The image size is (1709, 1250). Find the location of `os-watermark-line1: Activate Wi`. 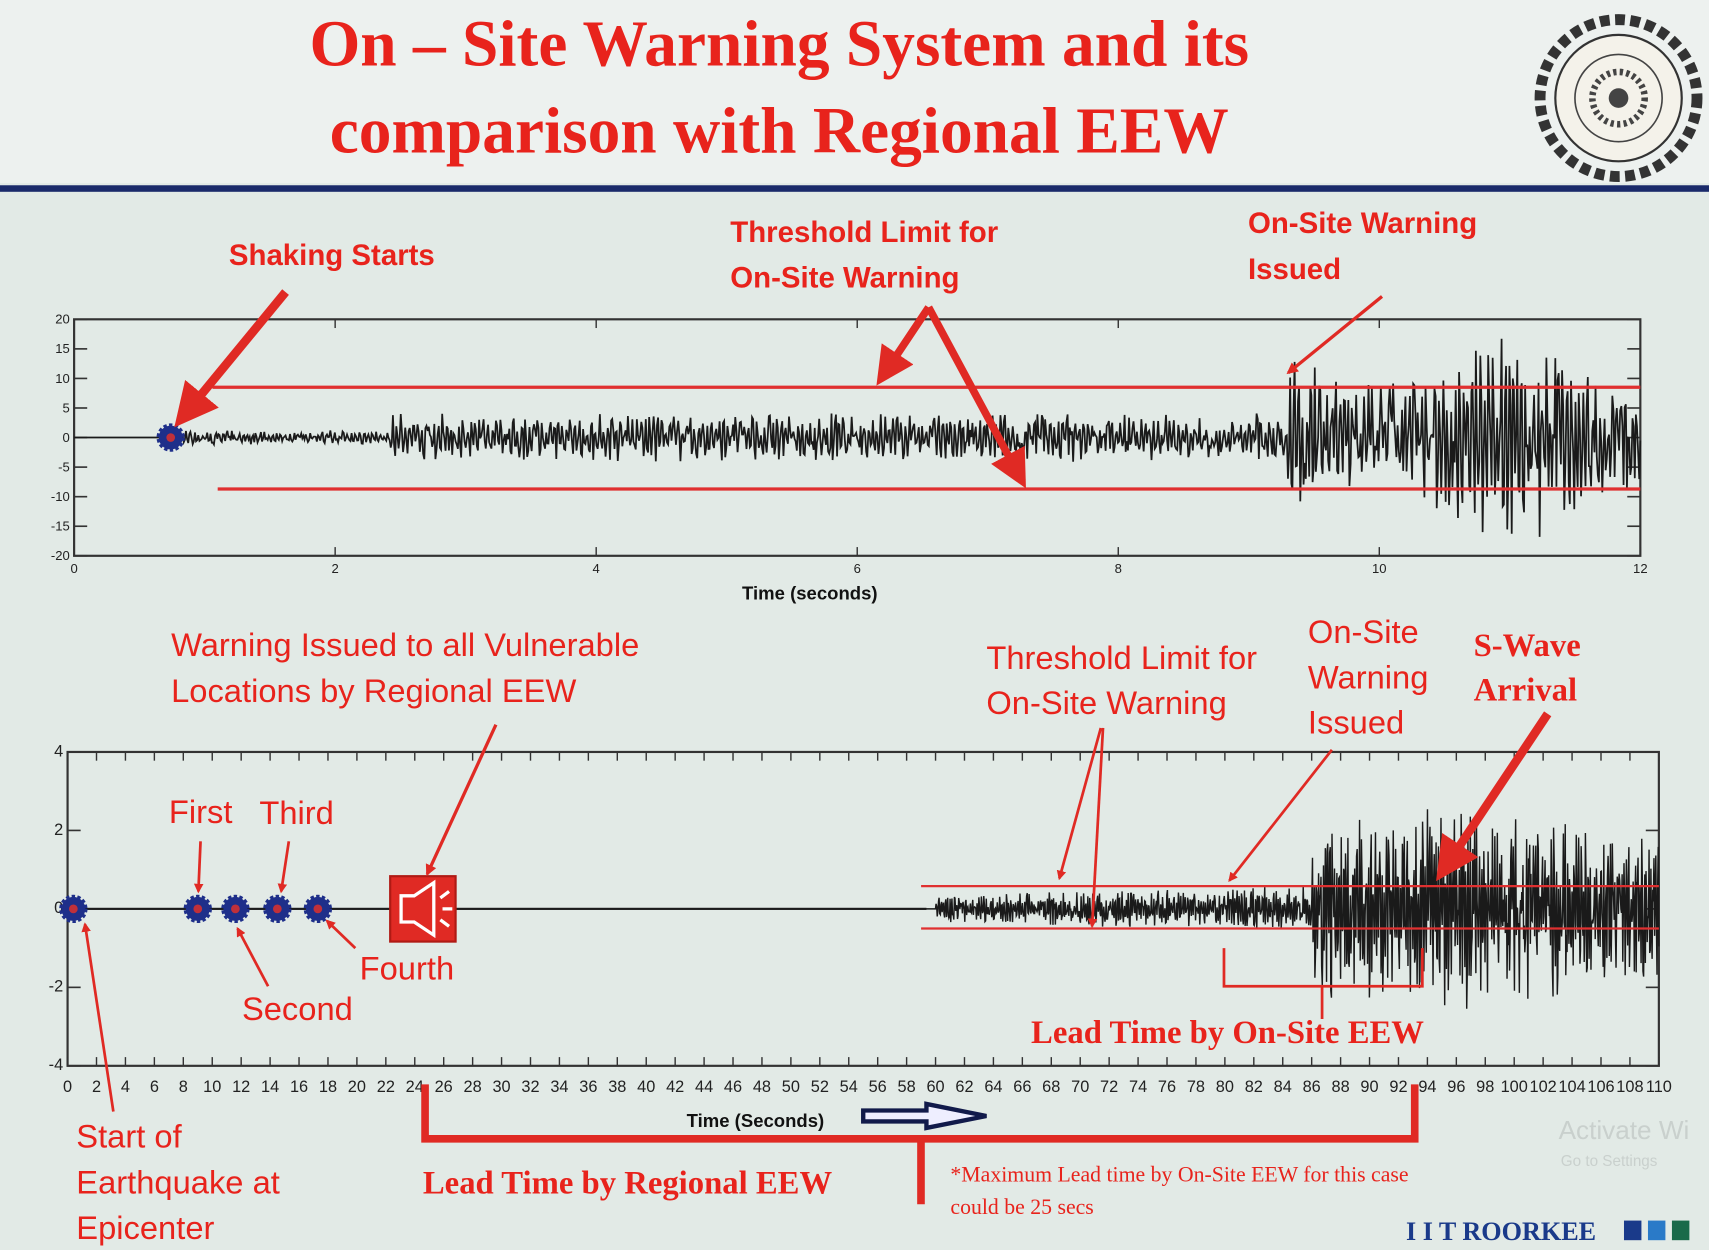

os-watermark-line1: Activate Wi is located at coordinates (1624, 1130).